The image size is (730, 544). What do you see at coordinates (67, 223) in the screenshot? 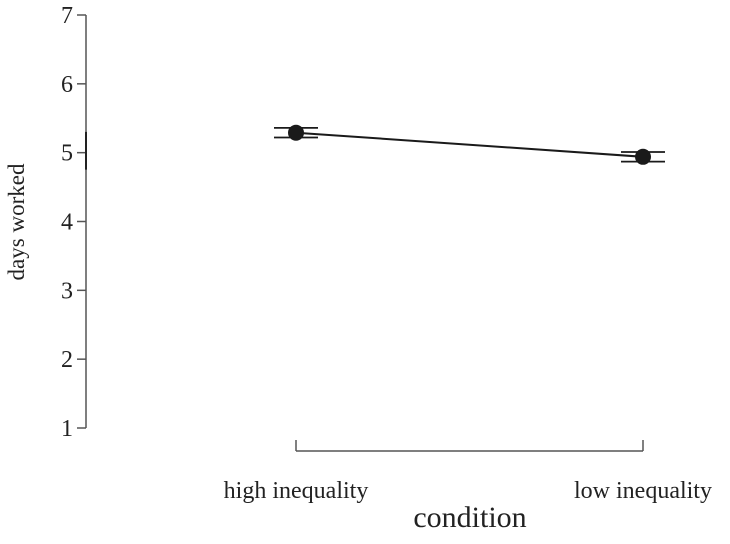
I see `y-tick-label: 4` at bounding box center [67, 223].